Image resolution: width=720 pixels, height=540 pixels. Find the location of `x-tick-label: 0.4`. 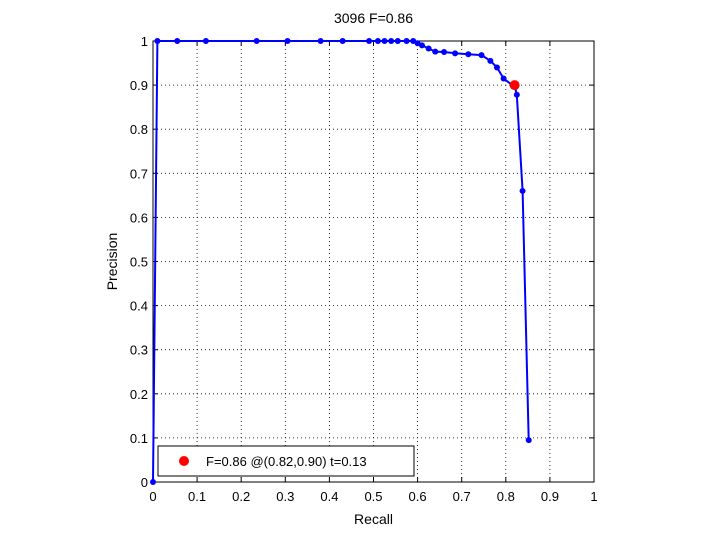

x-tick-label: 0.4 is located at coordinates (329, 496).